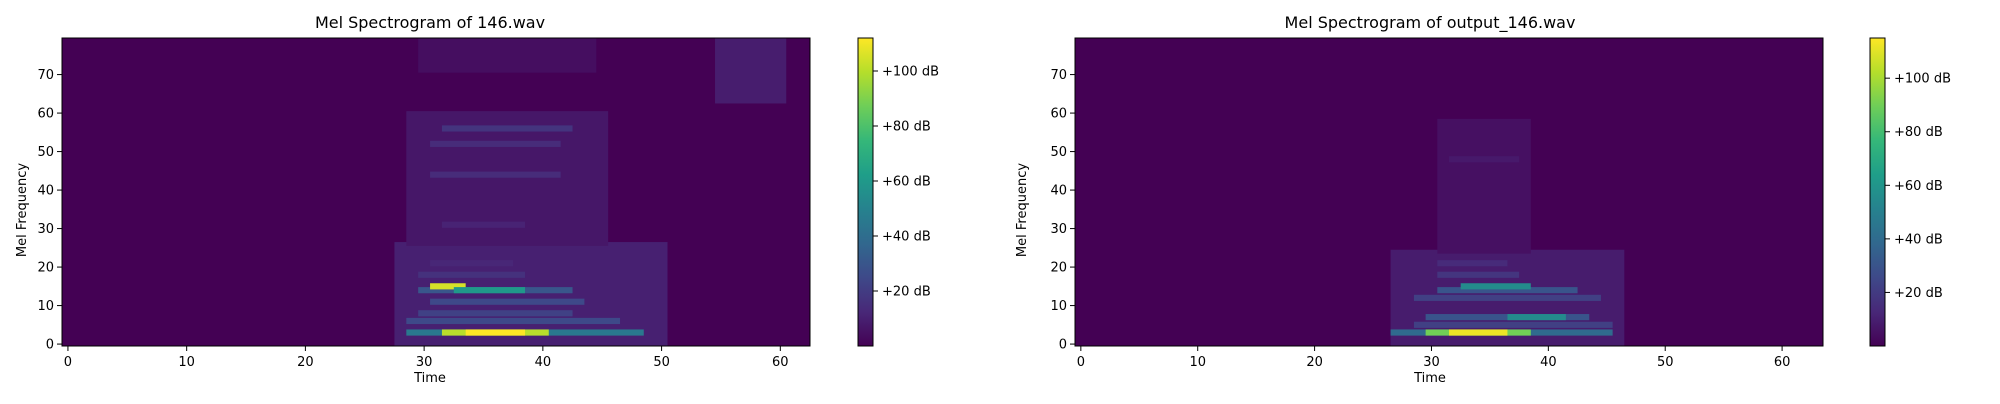 The width and height of the screenshot is (2000, 404). Describe the element at coordinates (430, 22) in the screenshot. I see `chart-title: Mel Spectrogram of 146.wav` at that location.